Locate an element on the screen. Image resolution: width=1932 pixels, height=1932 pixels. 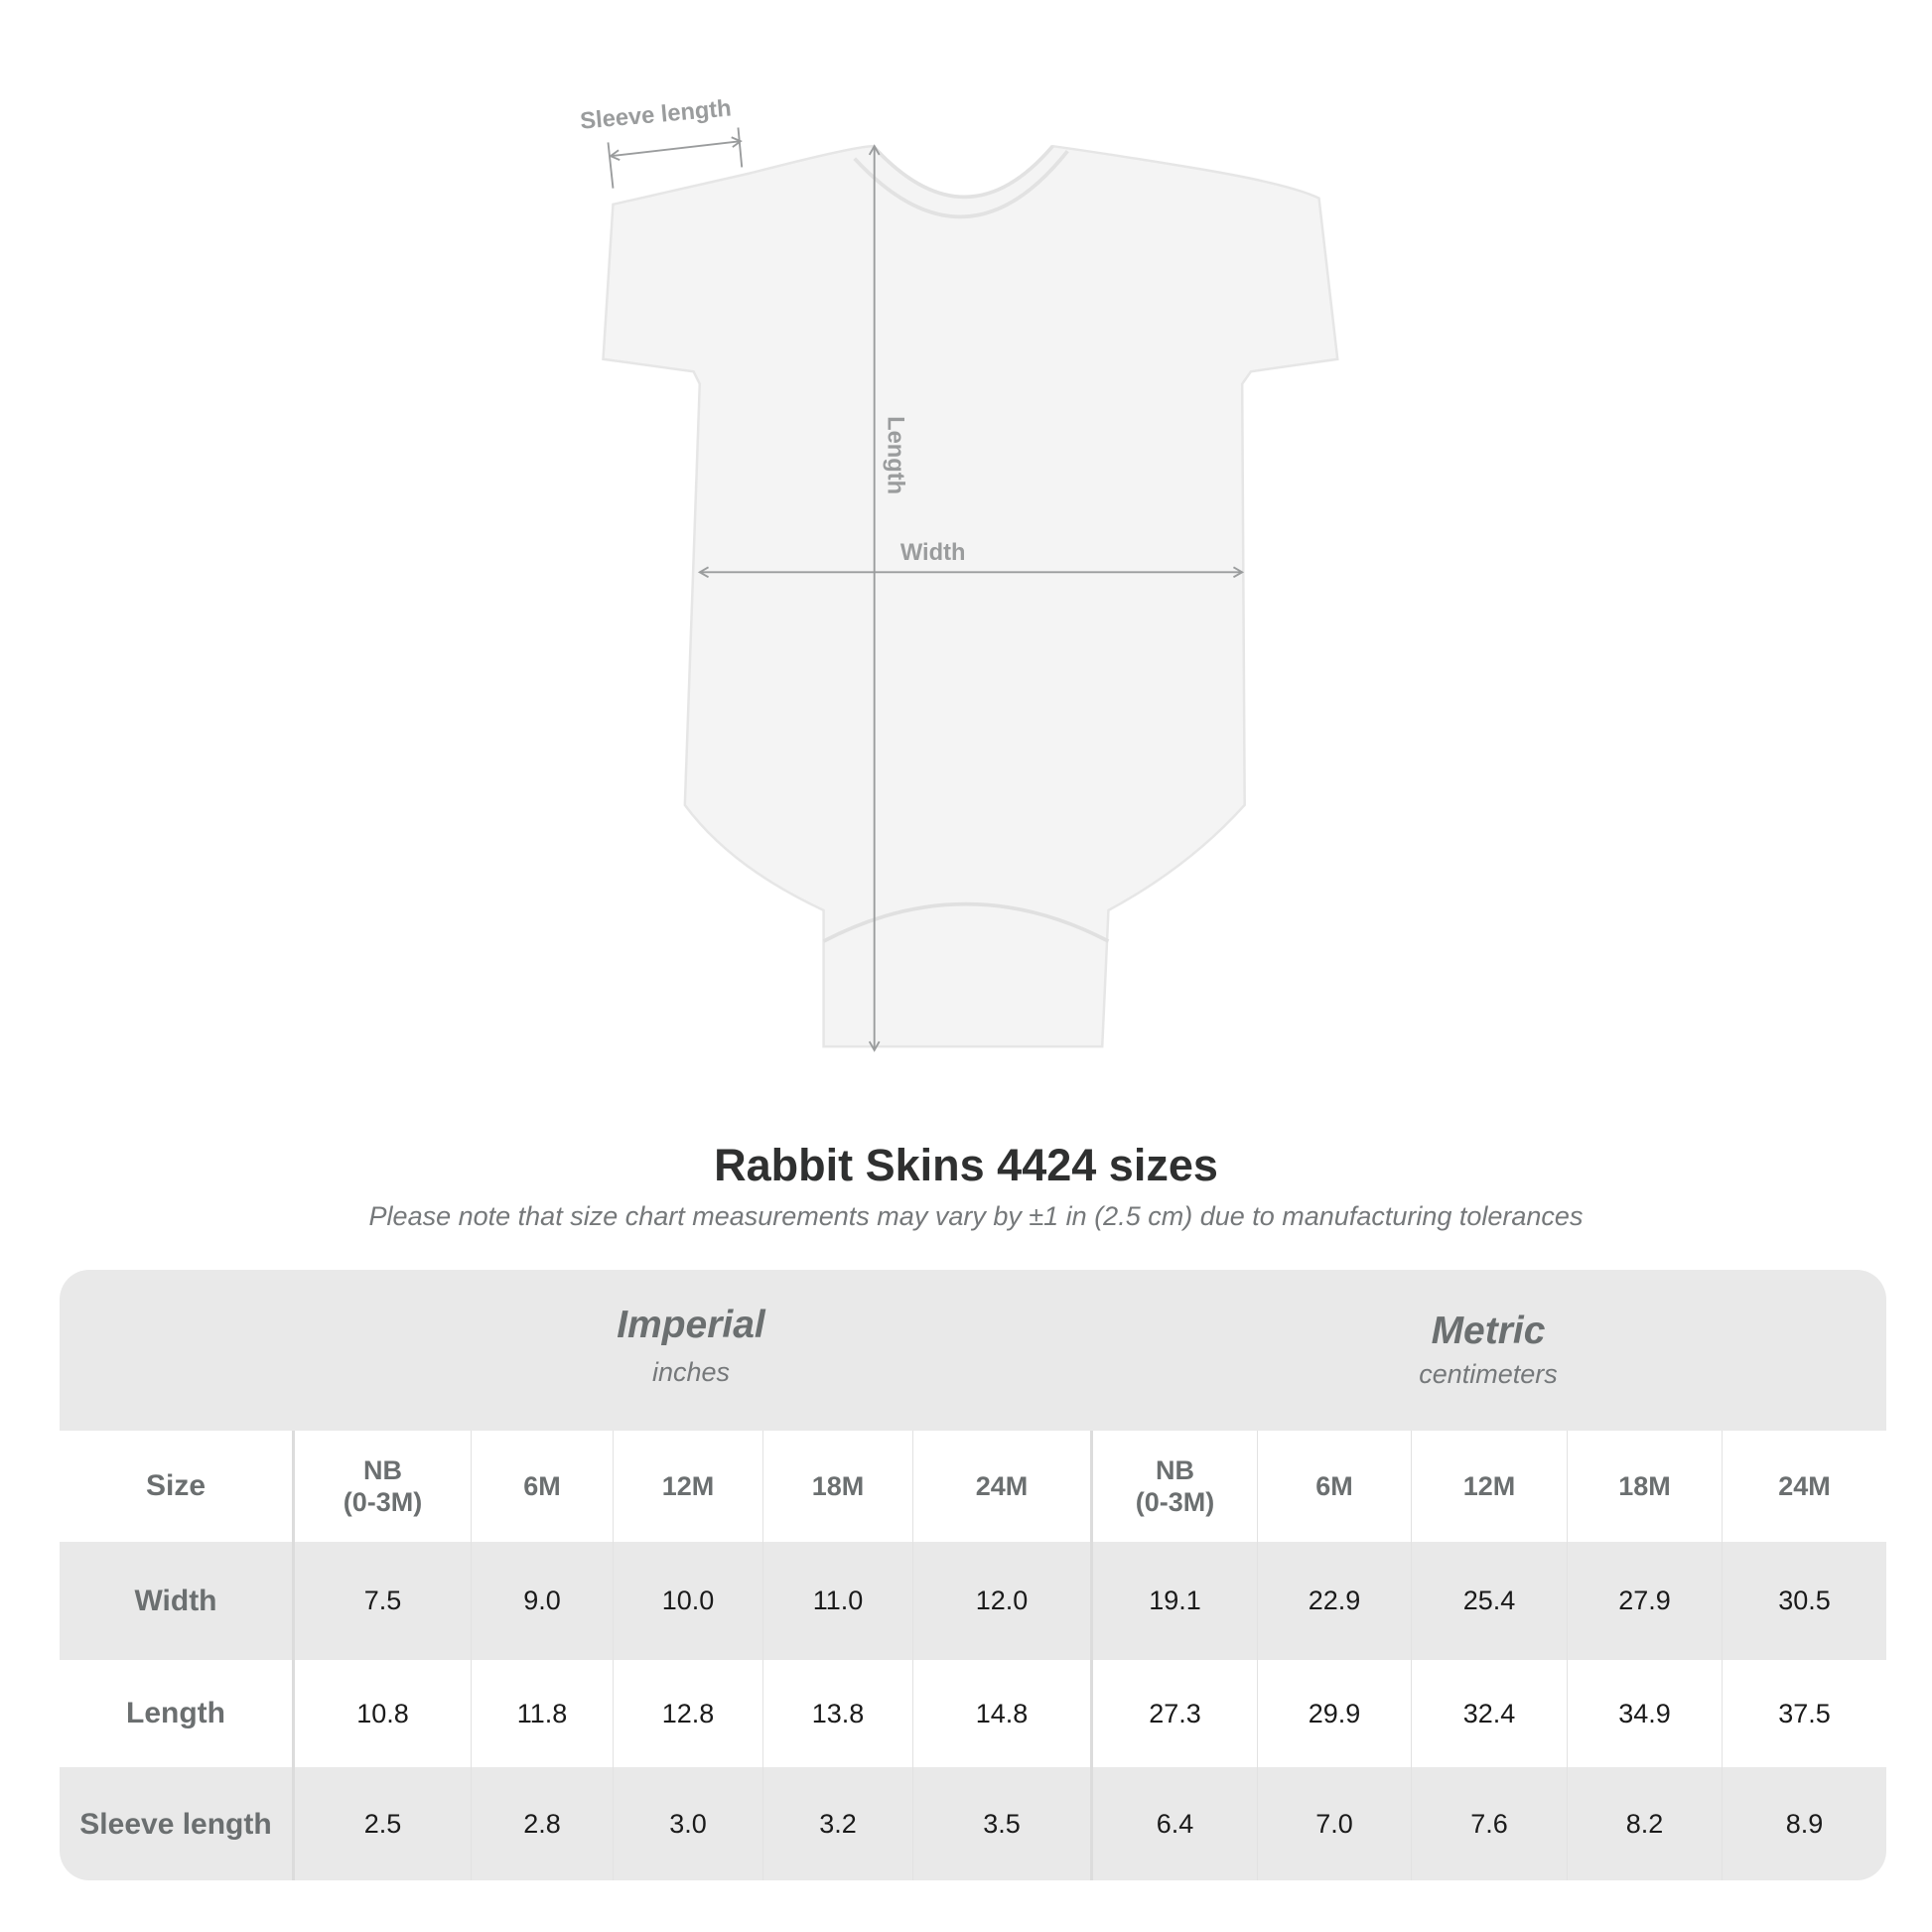
metric-title: Metric is located at coordinates (1488, 1331).